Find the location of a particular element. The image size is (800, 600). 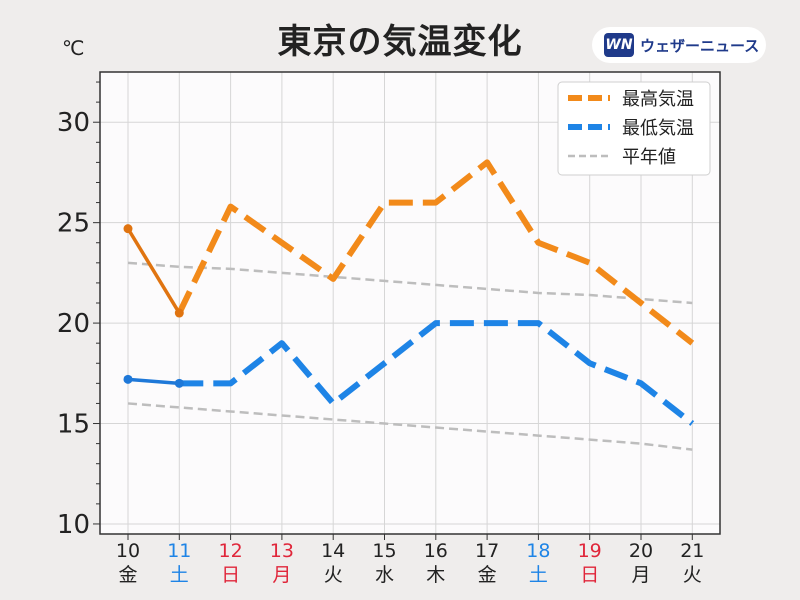

normal-low-line is located at coordinates (410, 426).